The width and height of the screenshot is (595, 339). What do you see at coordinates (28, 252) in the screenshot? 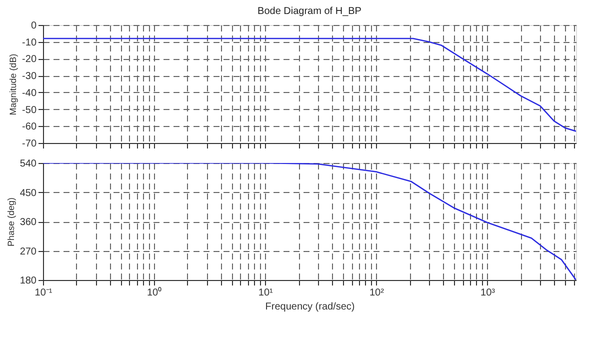
I see `y-tick-label: 270` at bounding box center [28, 252].